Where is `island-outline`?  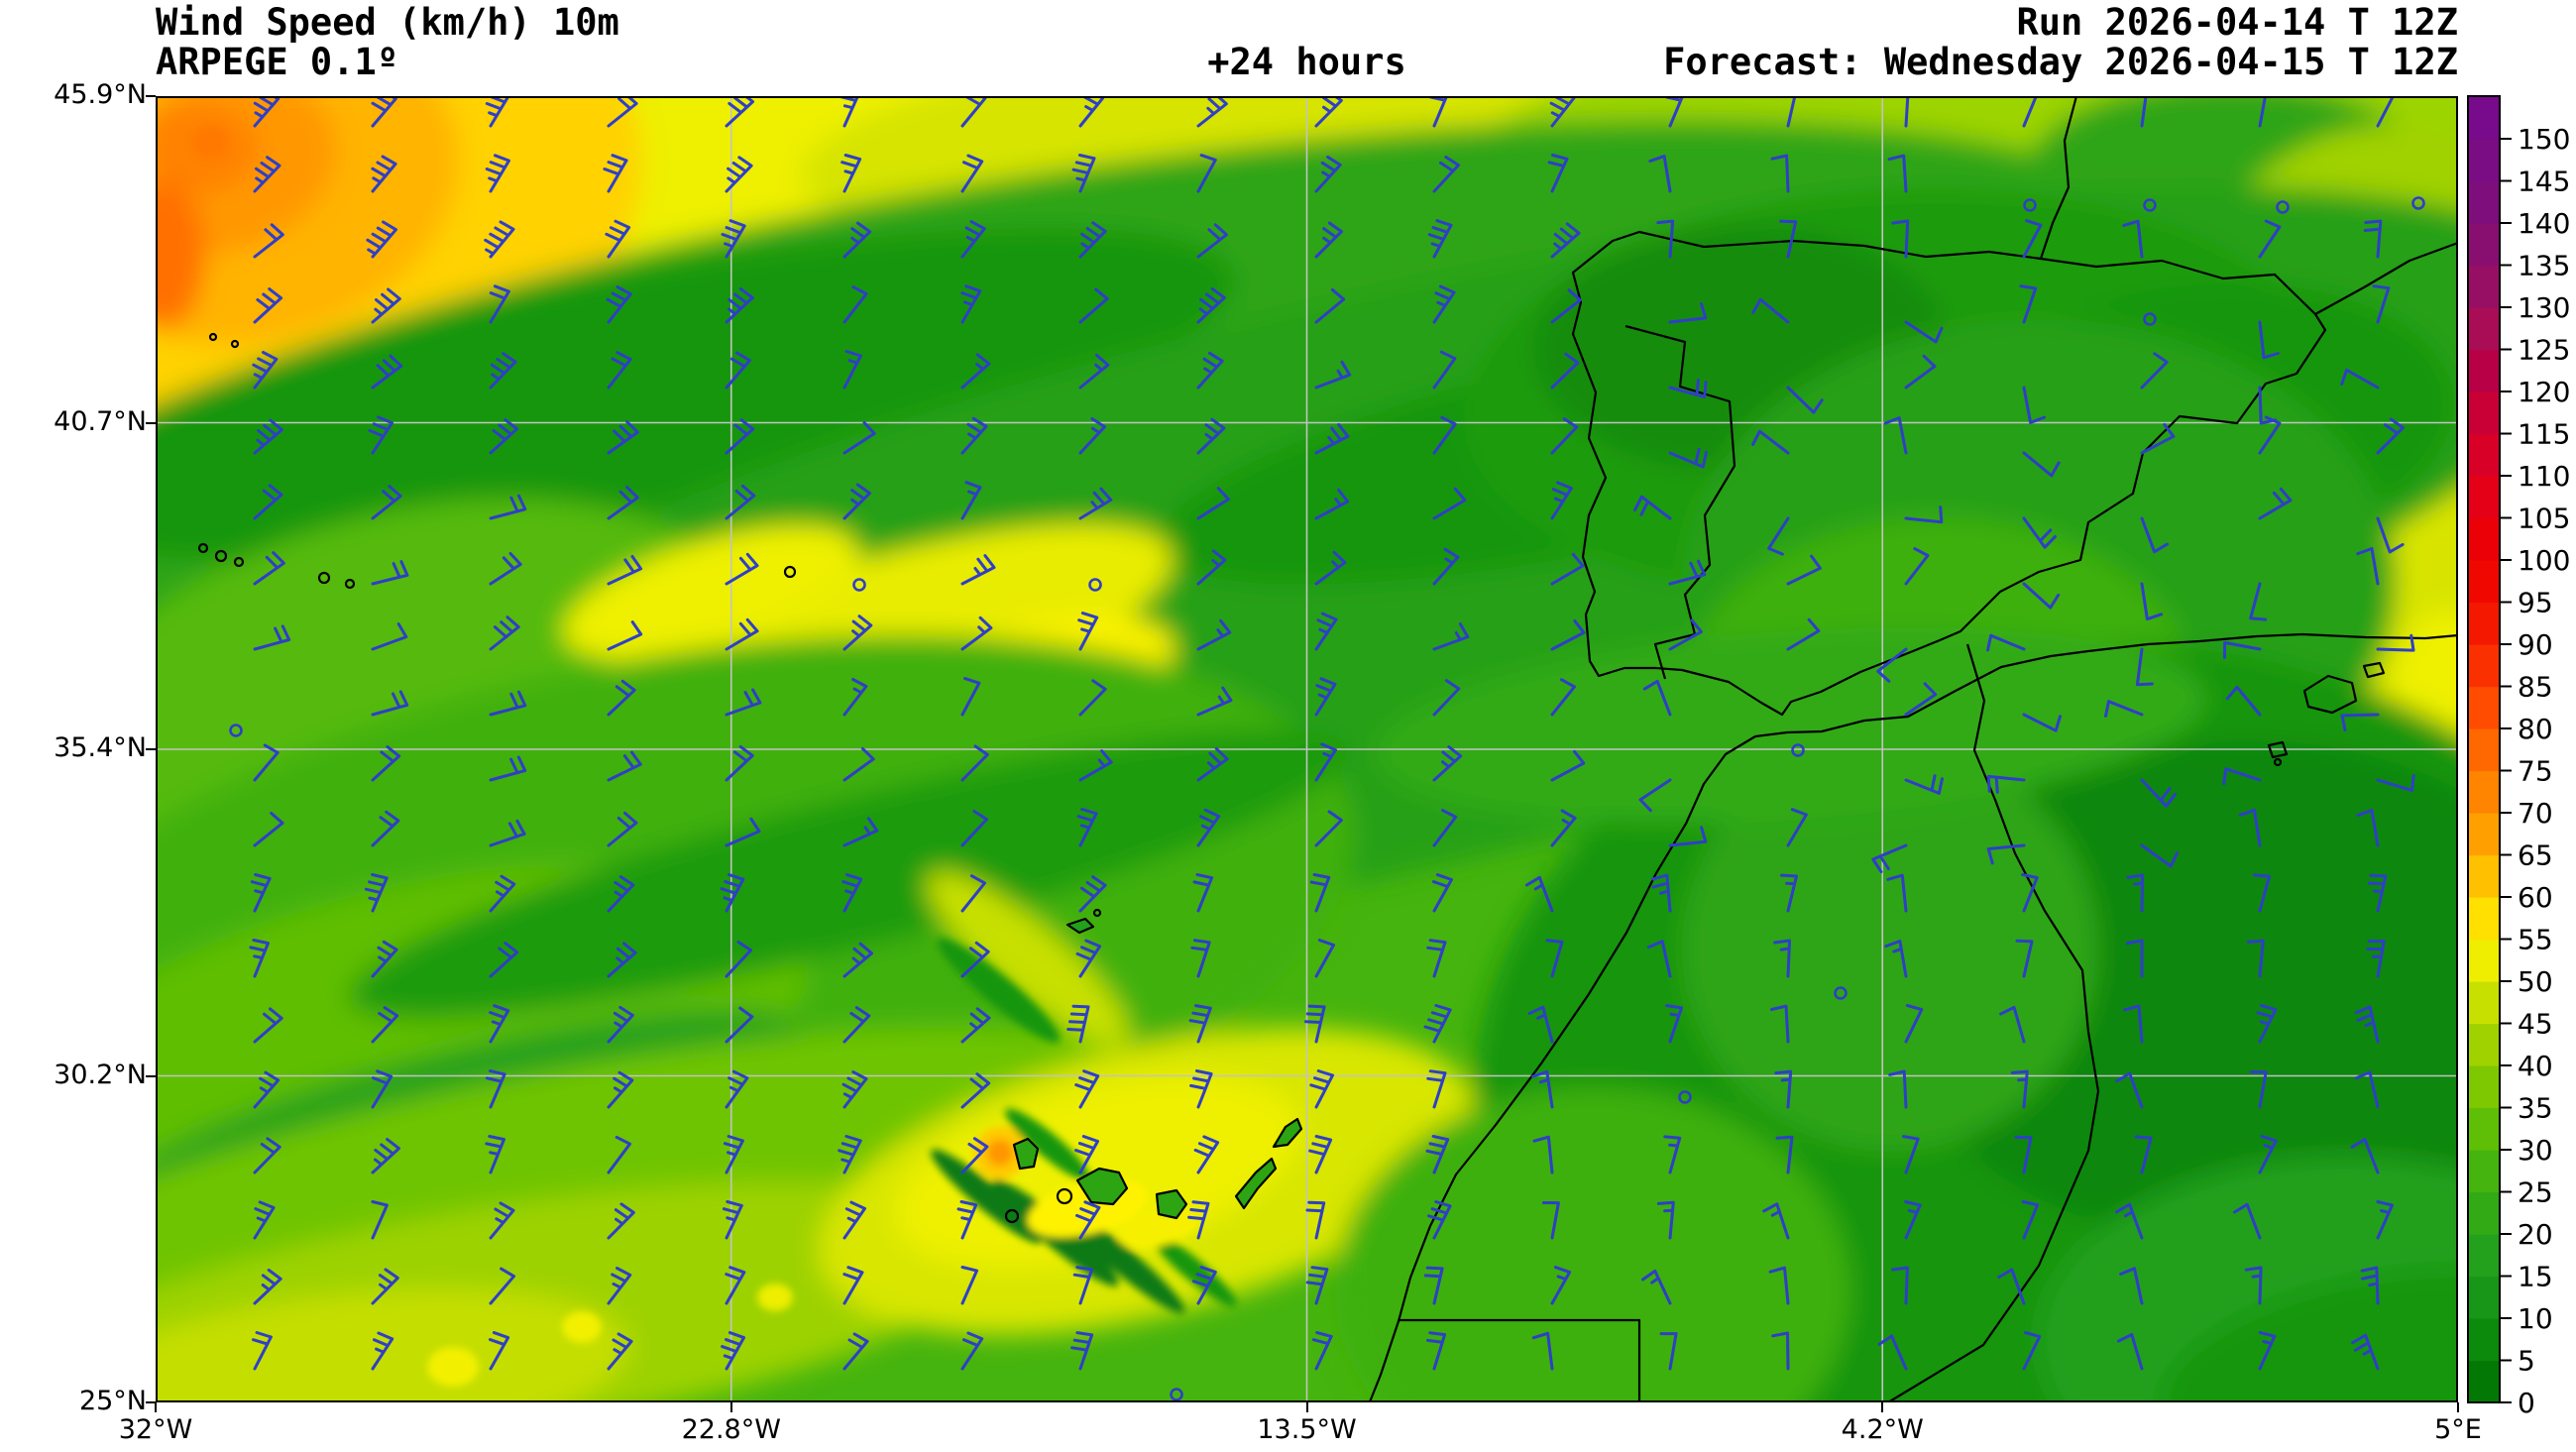 island-outline is located at coordinates (2278, 762).